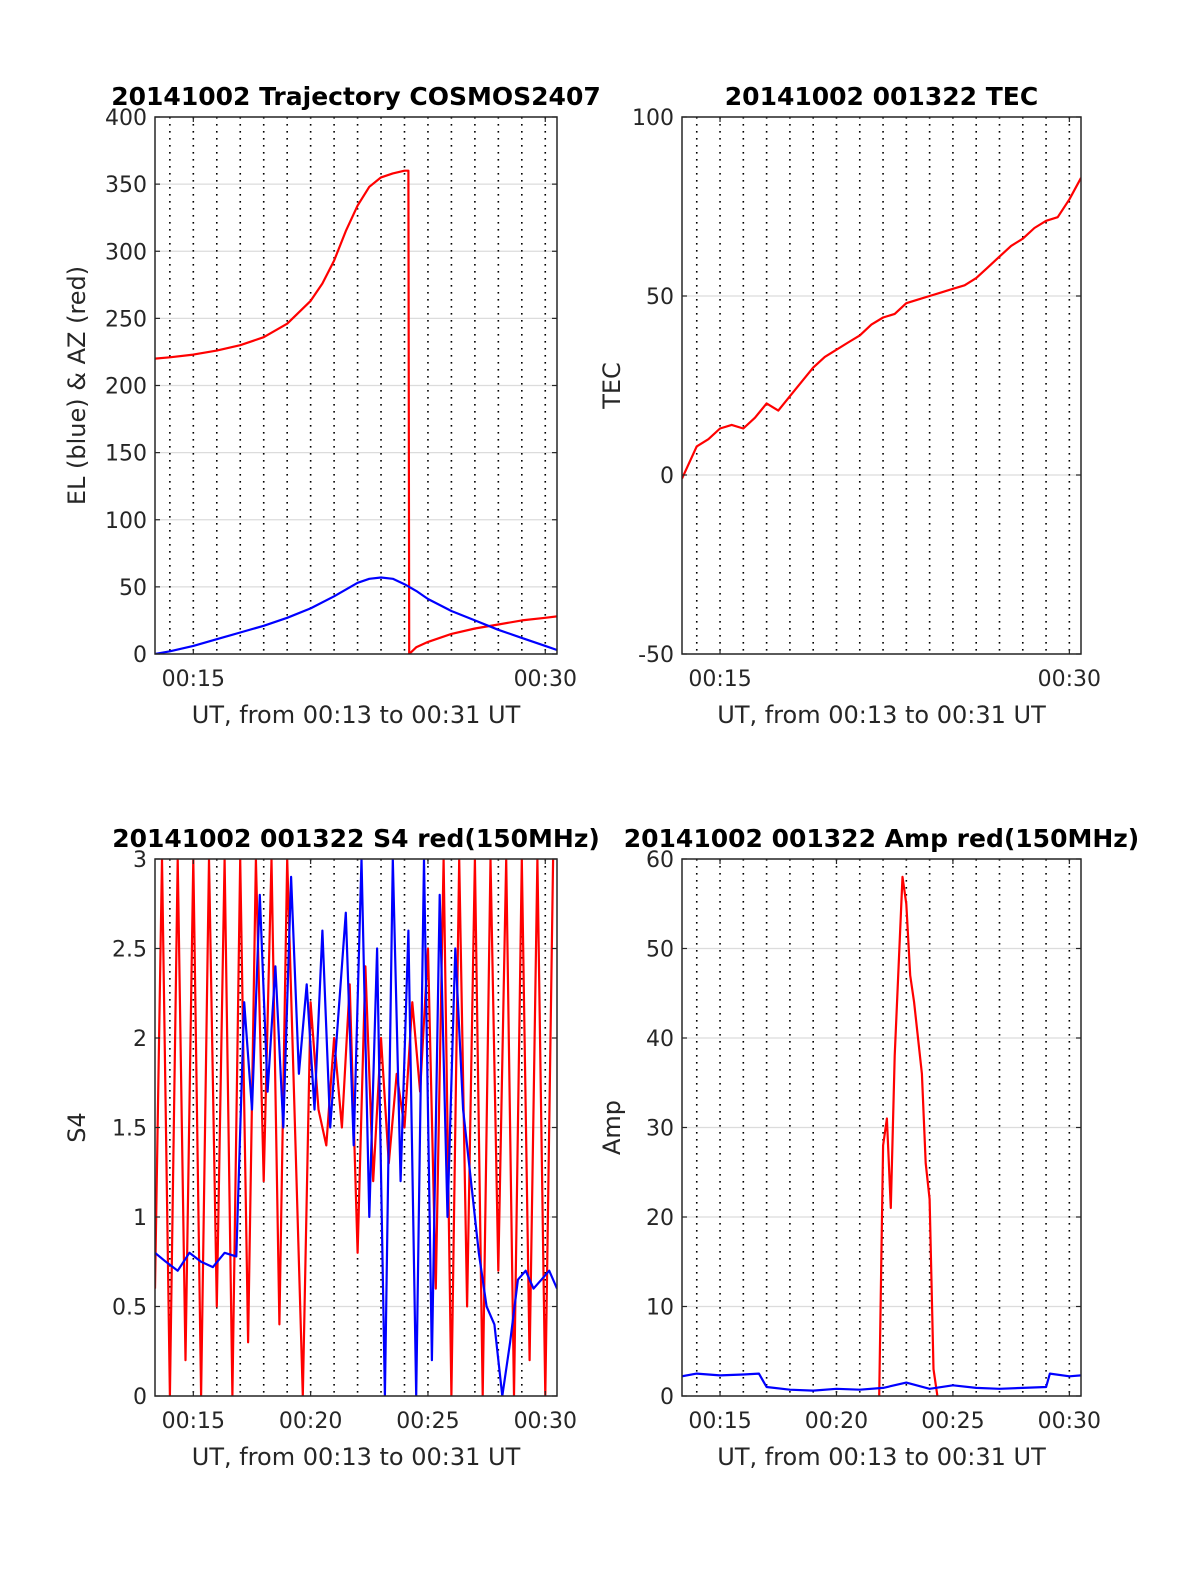 The image size is (1200, 1575). What do you see at coordinates (660, 297) in the screenshot?
I see `tec-y-tick-label: 50` at bounding box center [660, 297].